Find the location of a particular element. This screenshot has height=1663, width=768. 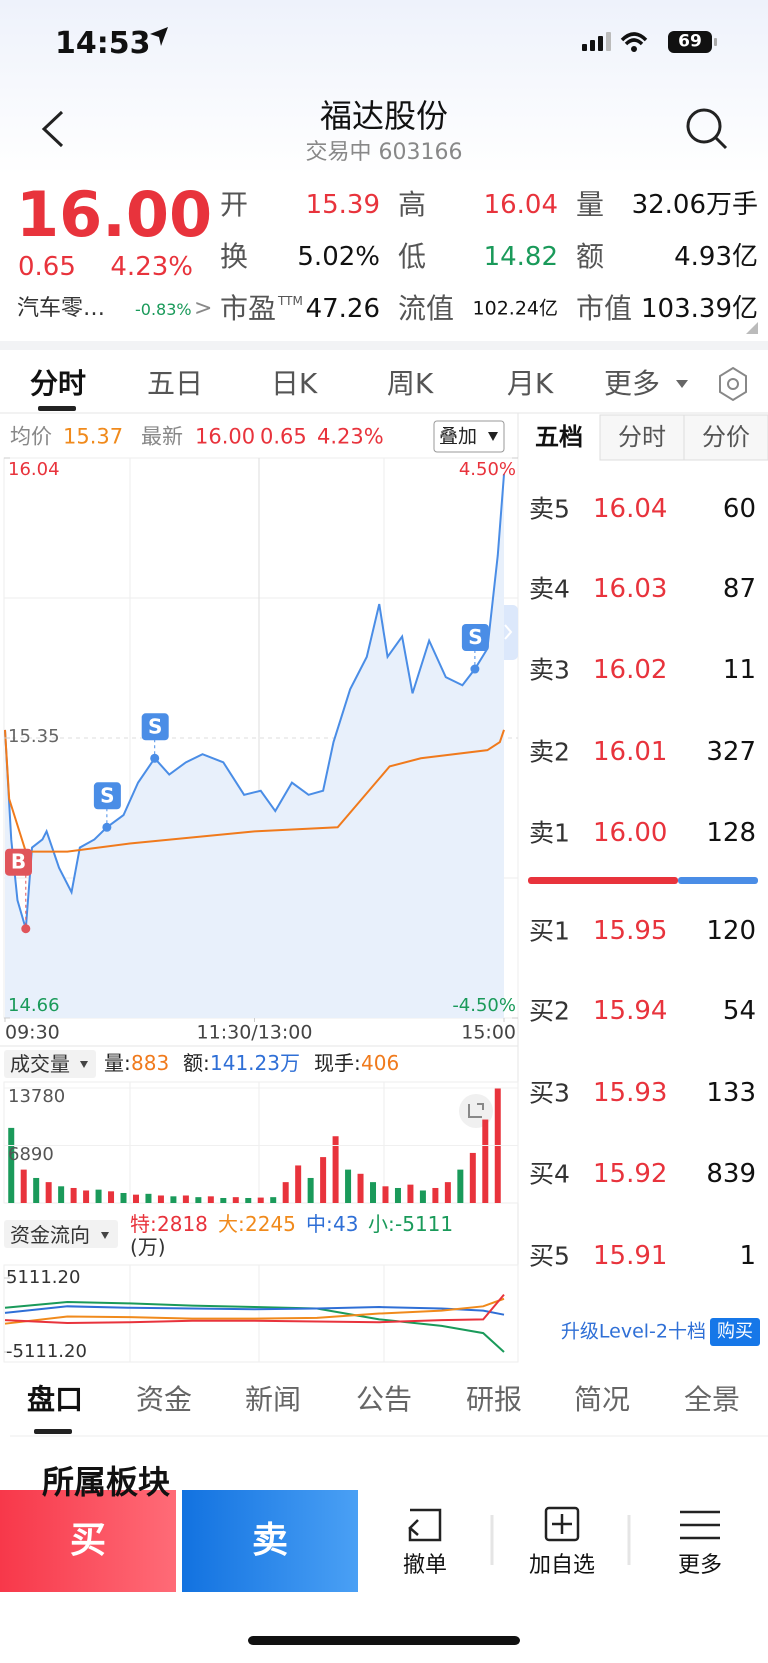

search-icon is located at coordinates (704, 126).